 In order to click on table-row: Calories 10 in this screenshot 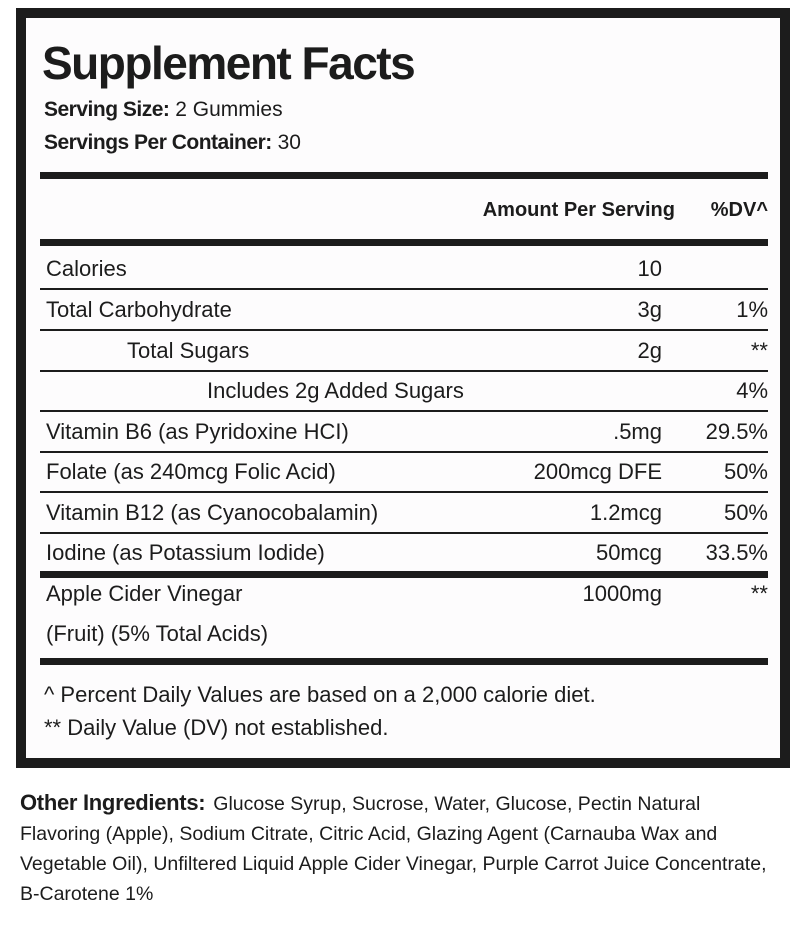, I will do `click(404, 268)`.